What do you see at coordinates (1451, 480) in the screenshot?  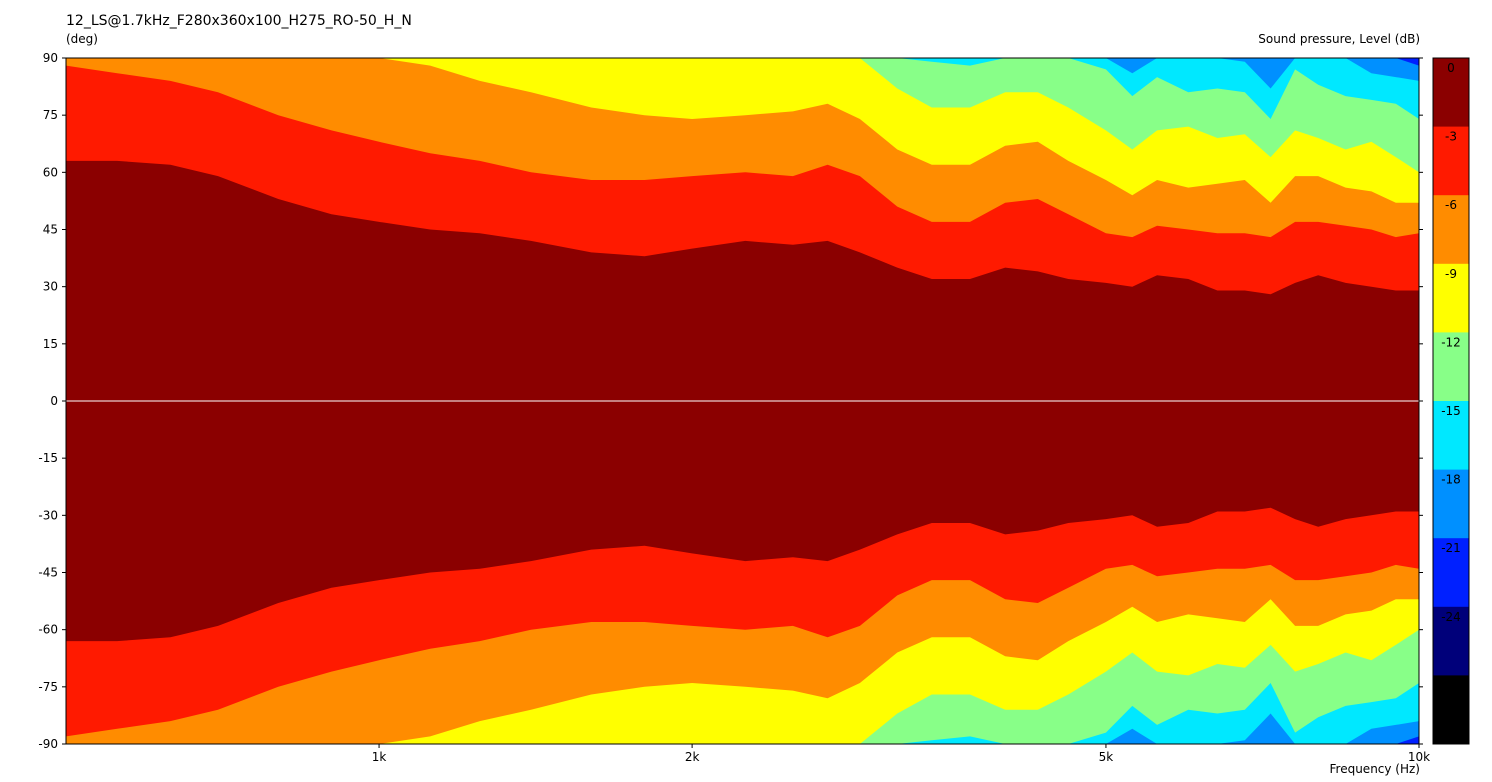 I see `colorbar-tick-label: -18` at bounding box center [1451, 480].